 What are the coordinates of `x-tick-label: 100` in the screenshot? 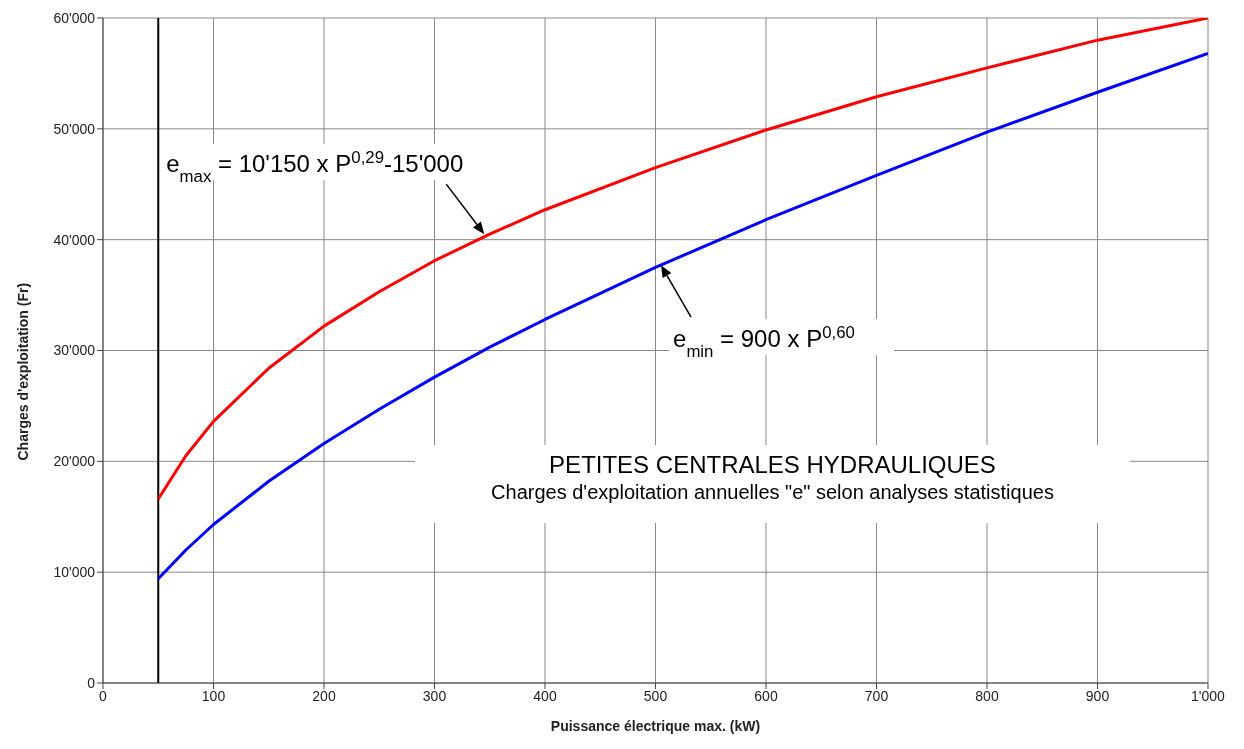 It's located at (213, 695).